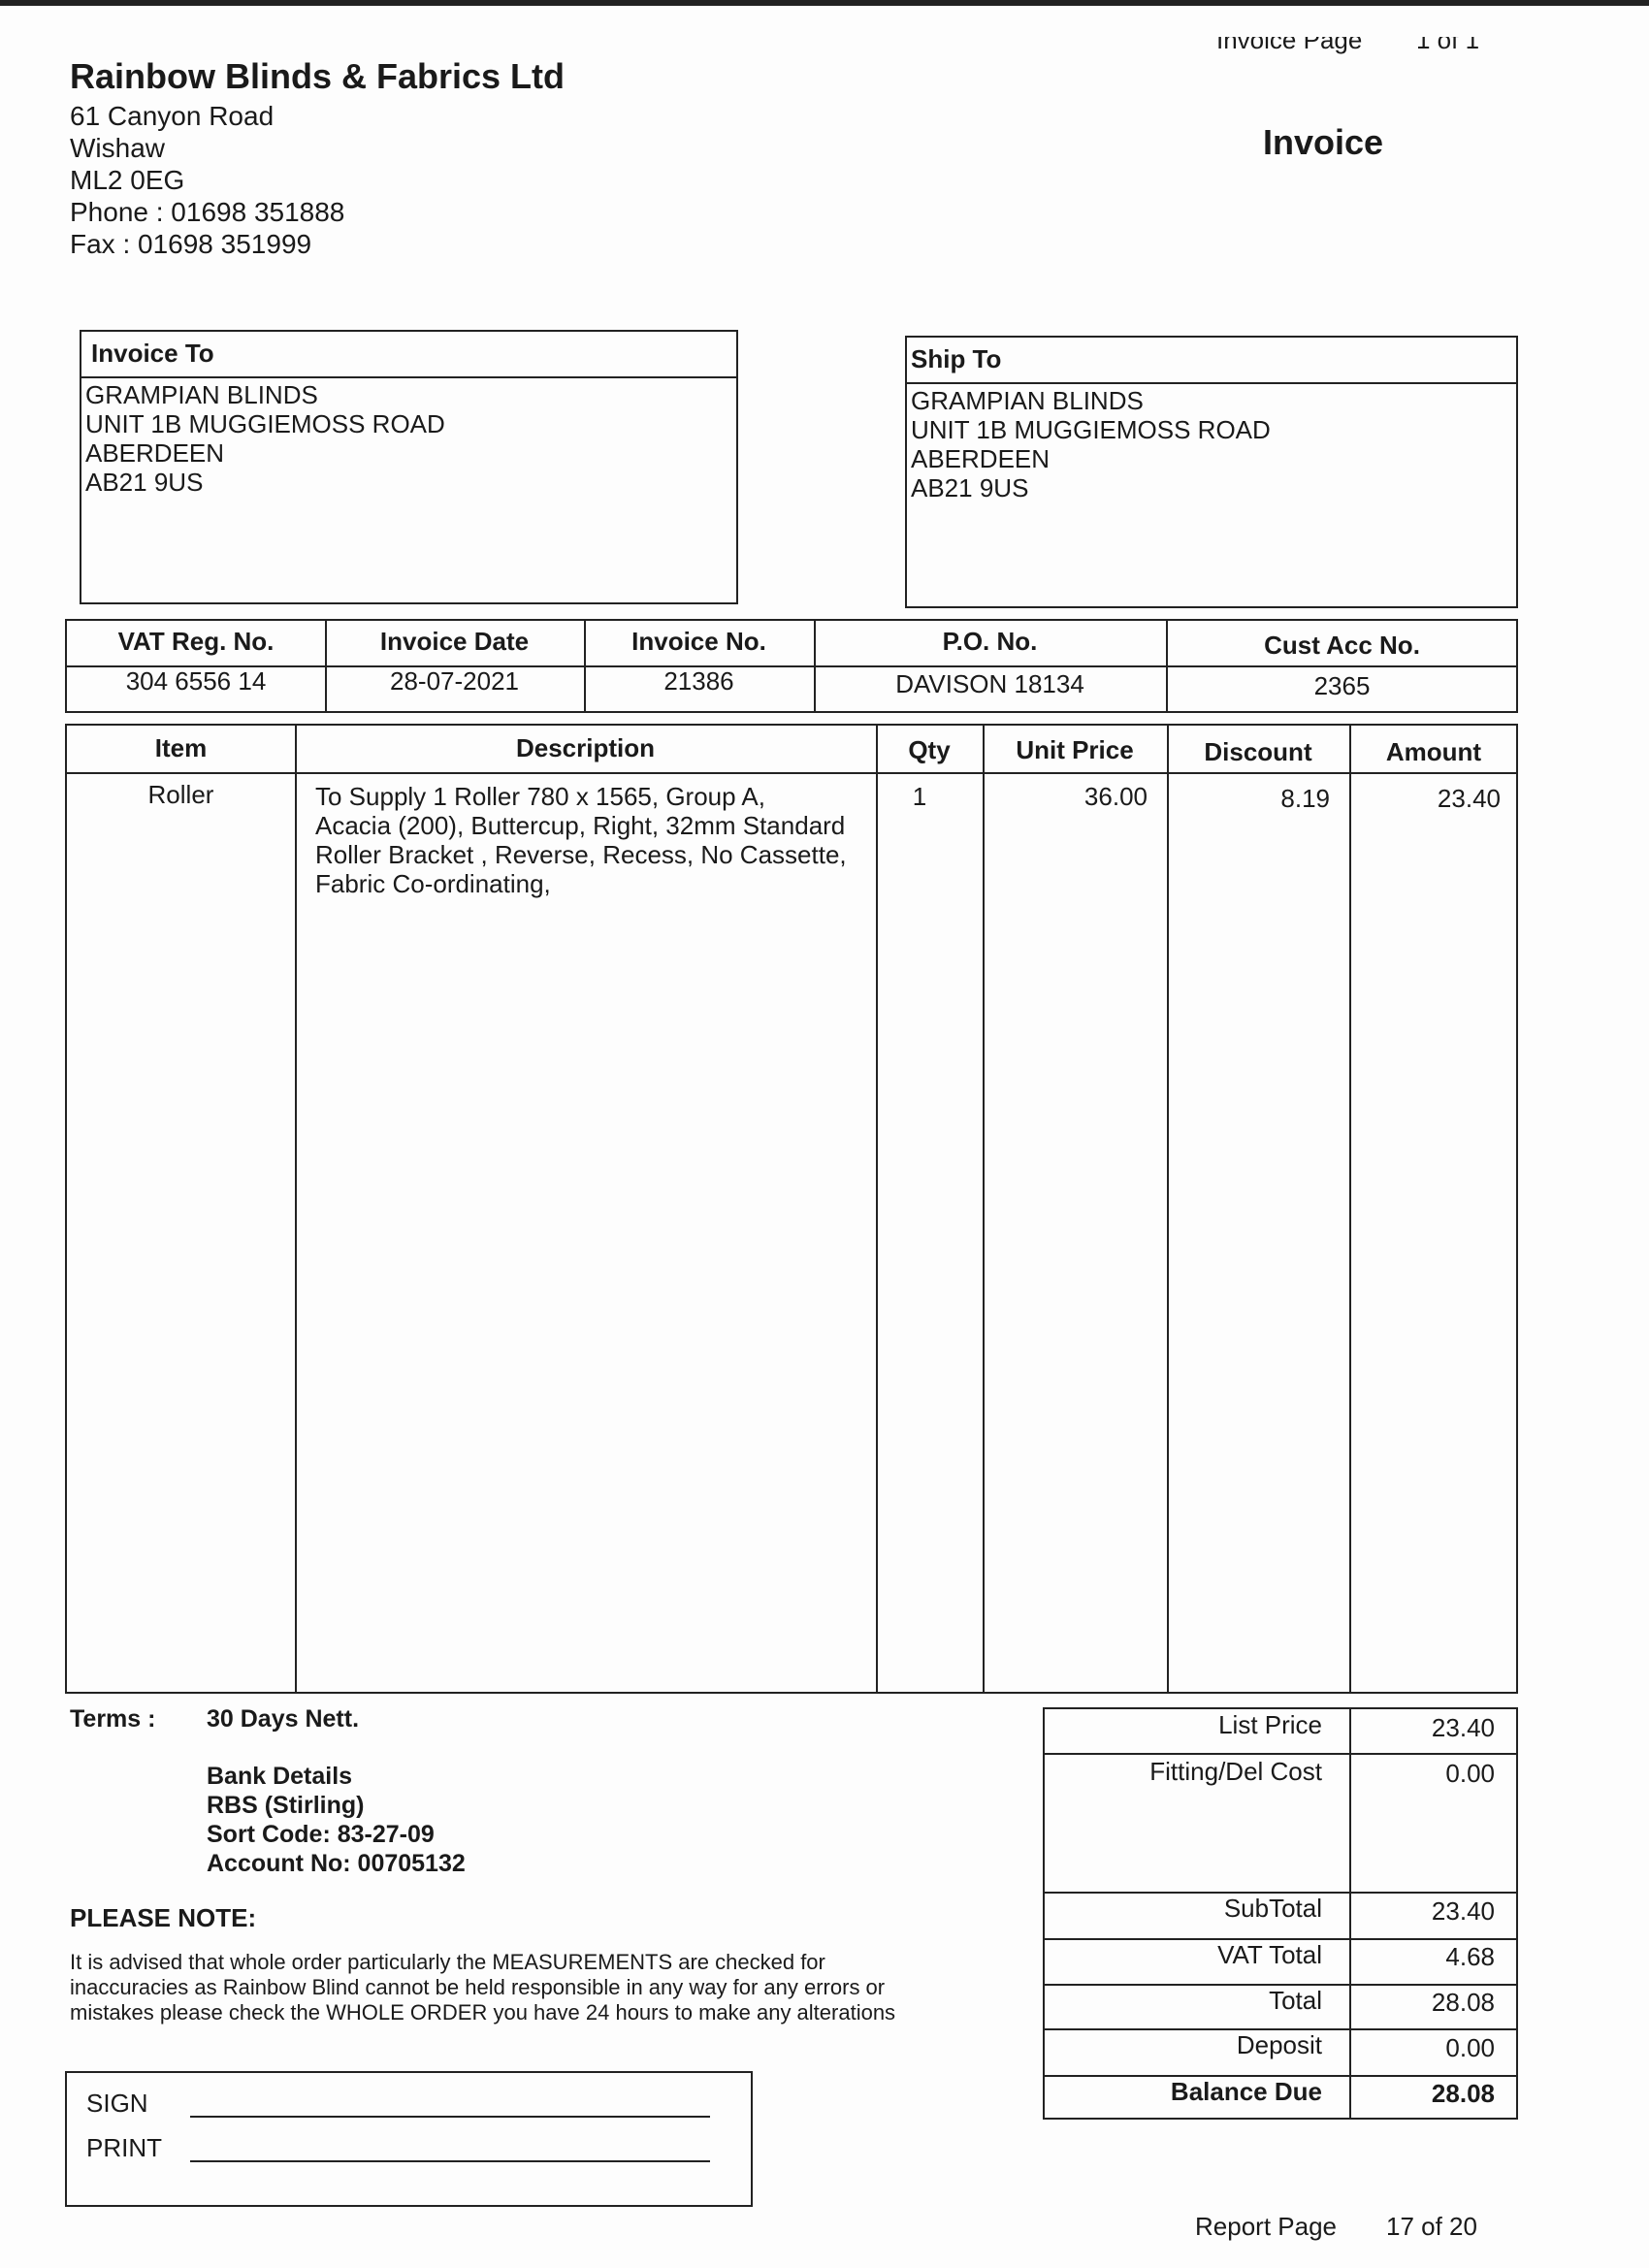 Image resolution: width=1649 pixels, height=2268 pixels. What do you see at coordinates (1266, 2226) in the screenshot?
I see `report-page-label: Report Page` at bounding box center [1266, 2226].